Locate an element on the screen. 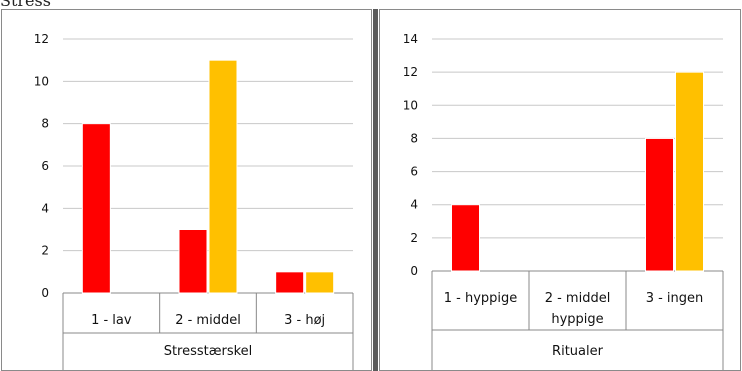 This screenshot has width=742, height=371. x-category-label: 3 - høj is located at coordinates (304, 320).